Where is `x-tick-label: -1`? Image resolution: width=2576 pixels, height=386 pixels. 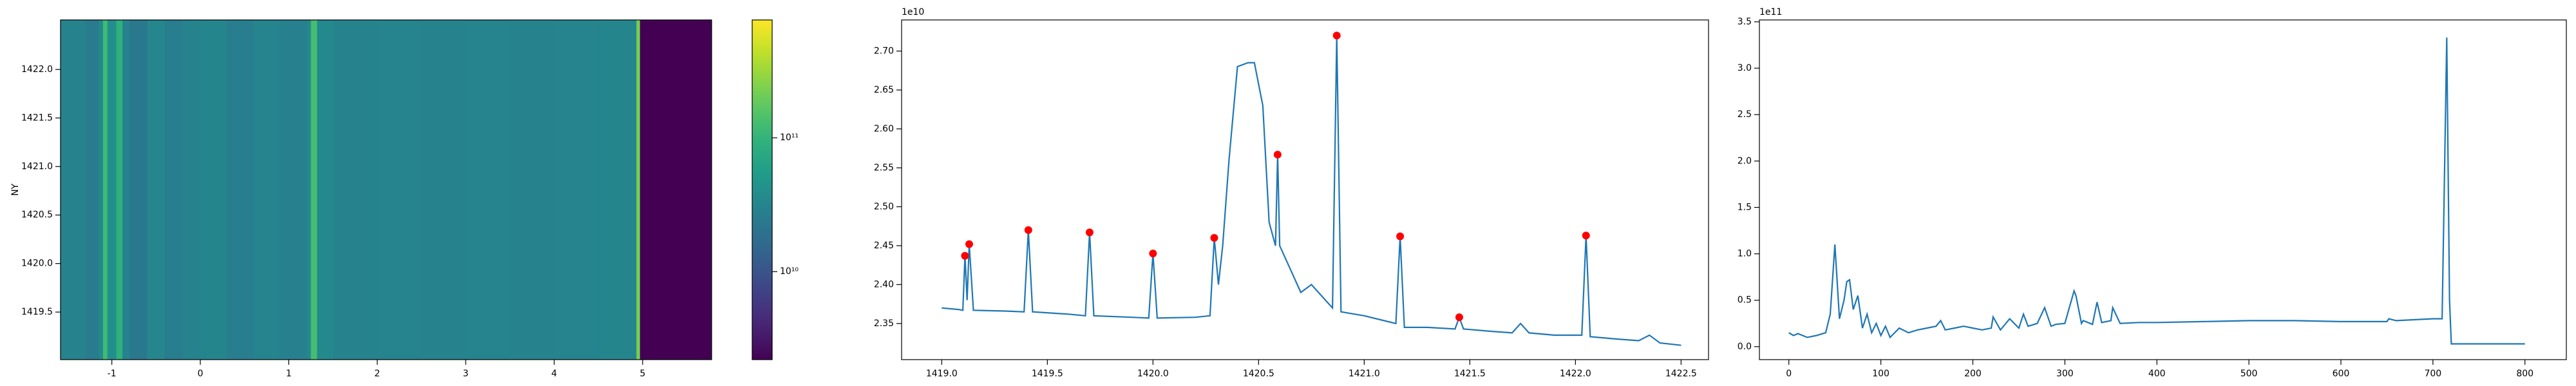
x-tick-label: -1 is located at coordinates (112, 374).